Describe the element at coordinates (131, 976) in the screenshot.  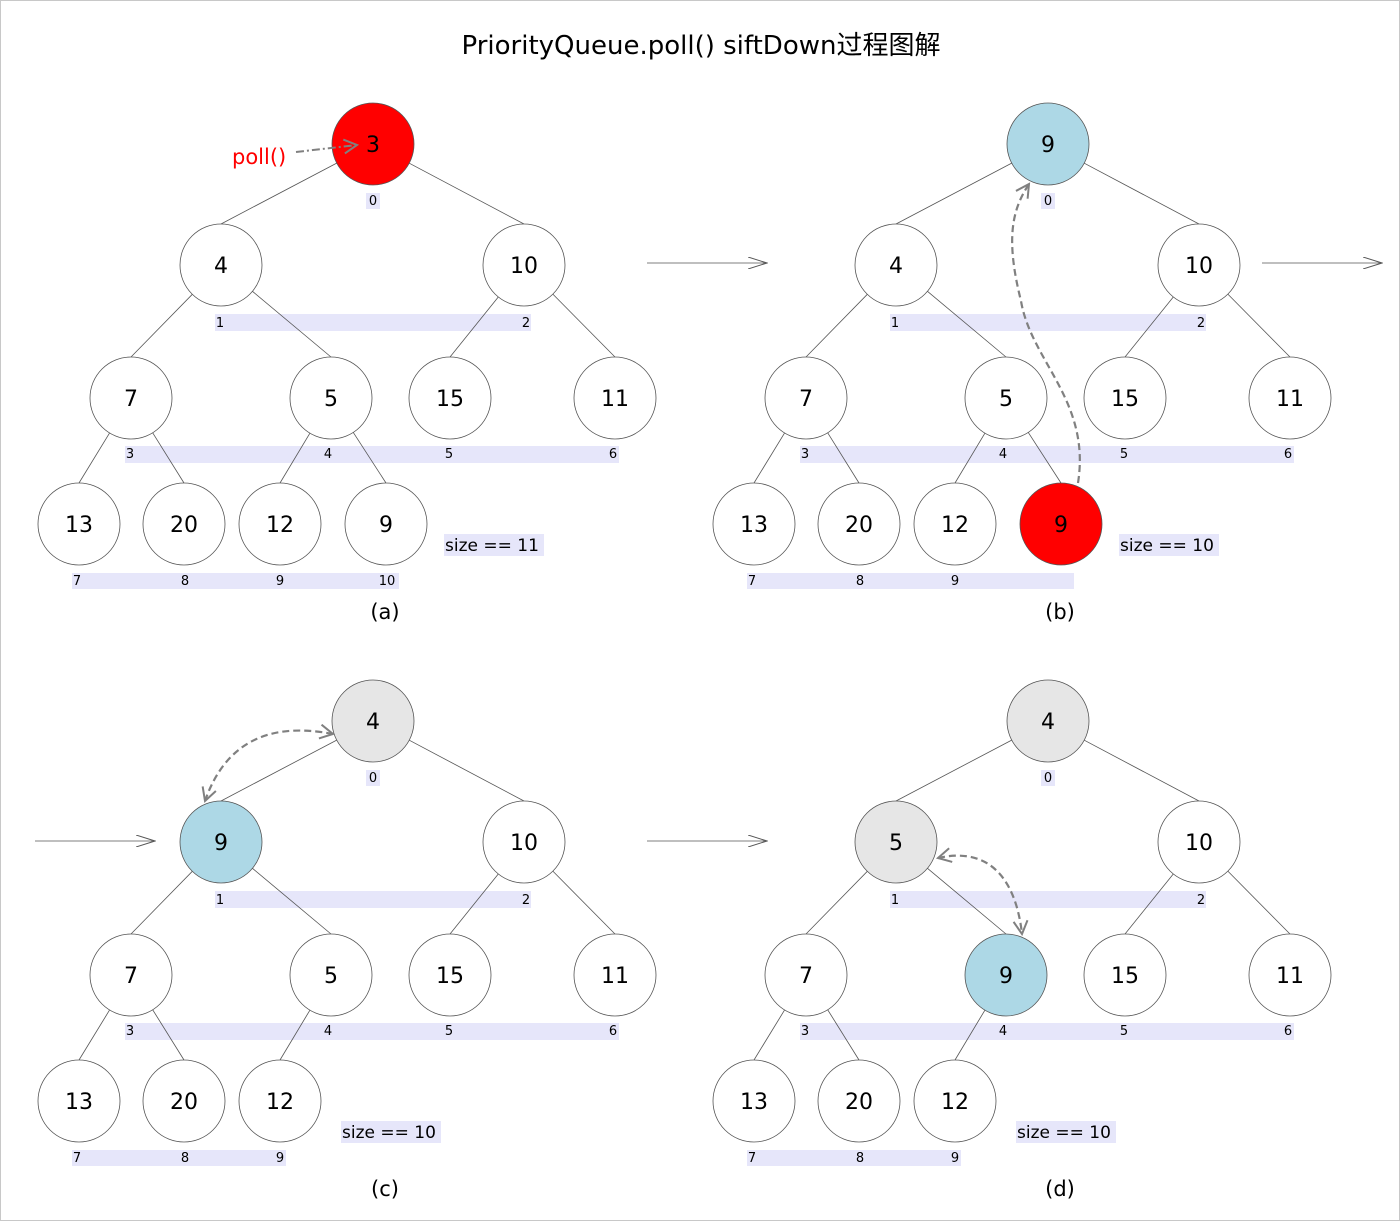
I see `node-value: 7` at that location.